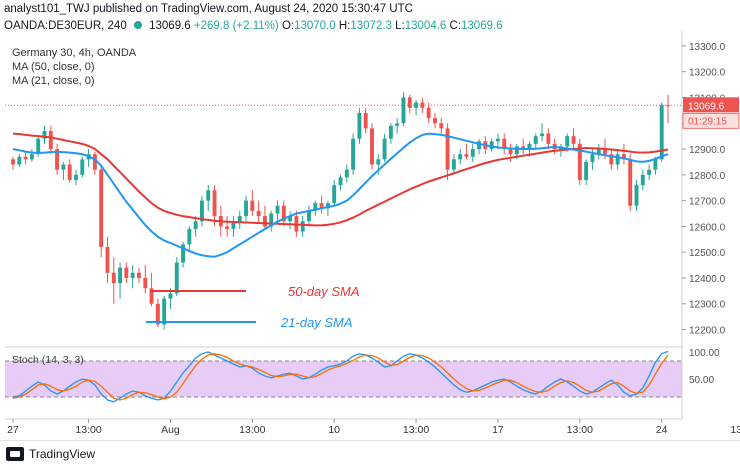  What do you see at coordinates (53, 81) in the screenshot?
I see `legend-ma21: MA (21, close, 0)` at bounding box center [53, 81].